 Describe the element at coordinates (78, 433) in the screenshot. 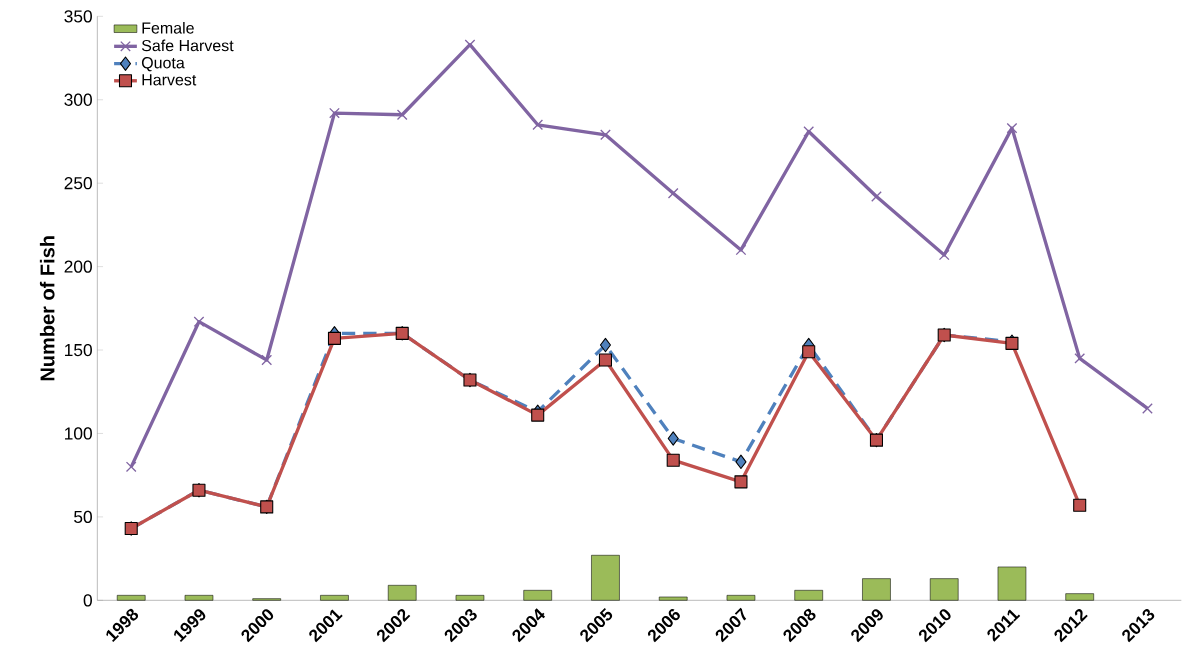

I see `y-tick-label: 100` at that location.